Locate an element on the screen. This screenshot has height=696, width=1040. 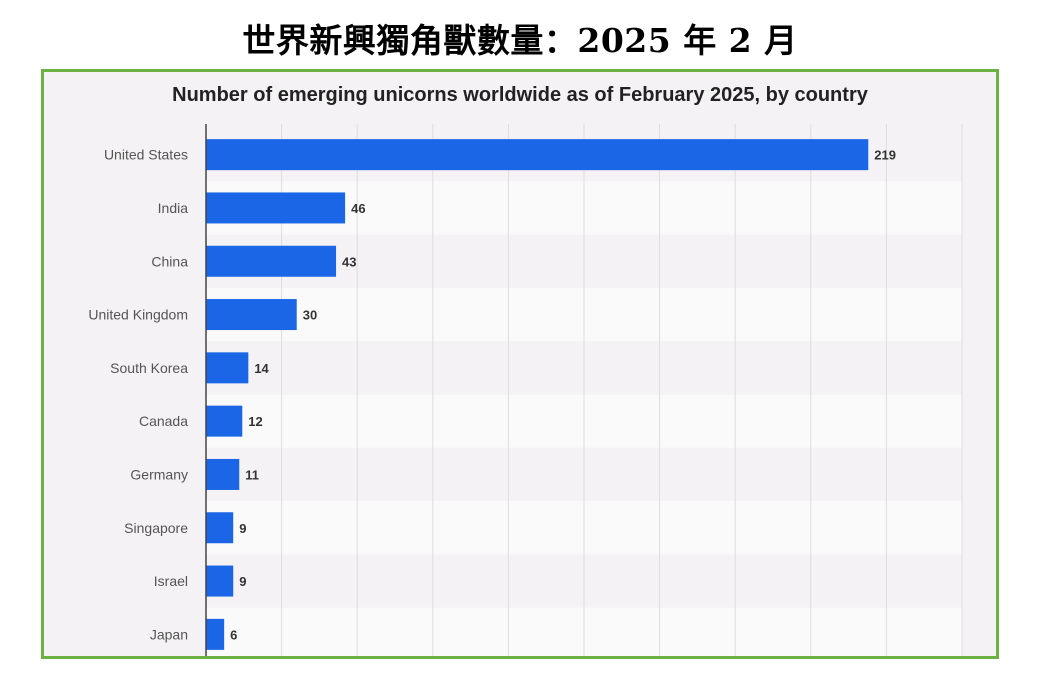
category-label: Singapore is located at coordinates (156, 528).